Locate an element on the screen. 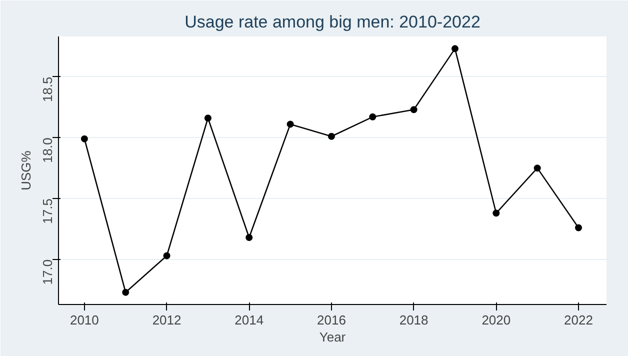  x-tick-label: 2012 is located at coordinates (167, 320).